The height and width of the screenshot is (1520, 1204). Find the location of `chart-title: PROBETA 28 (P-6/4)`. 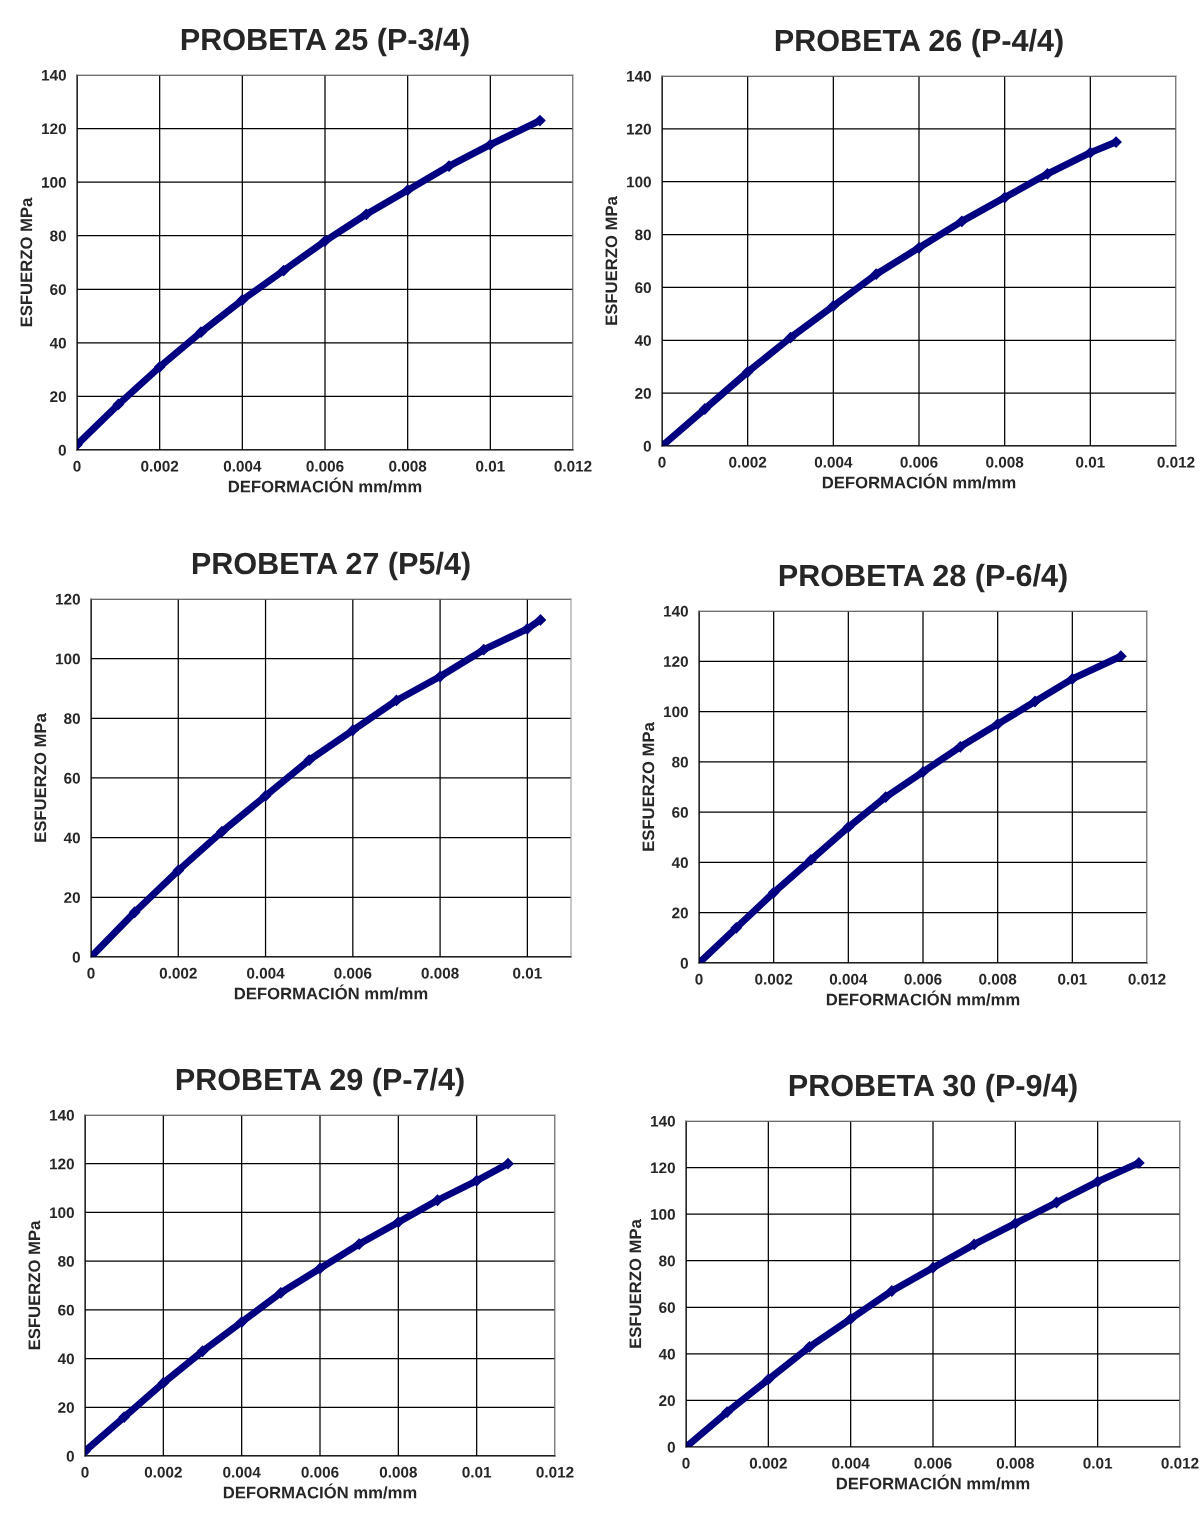

chart-title: PROBETA 28 (P-6/4) is located at coordinates (923, 578).